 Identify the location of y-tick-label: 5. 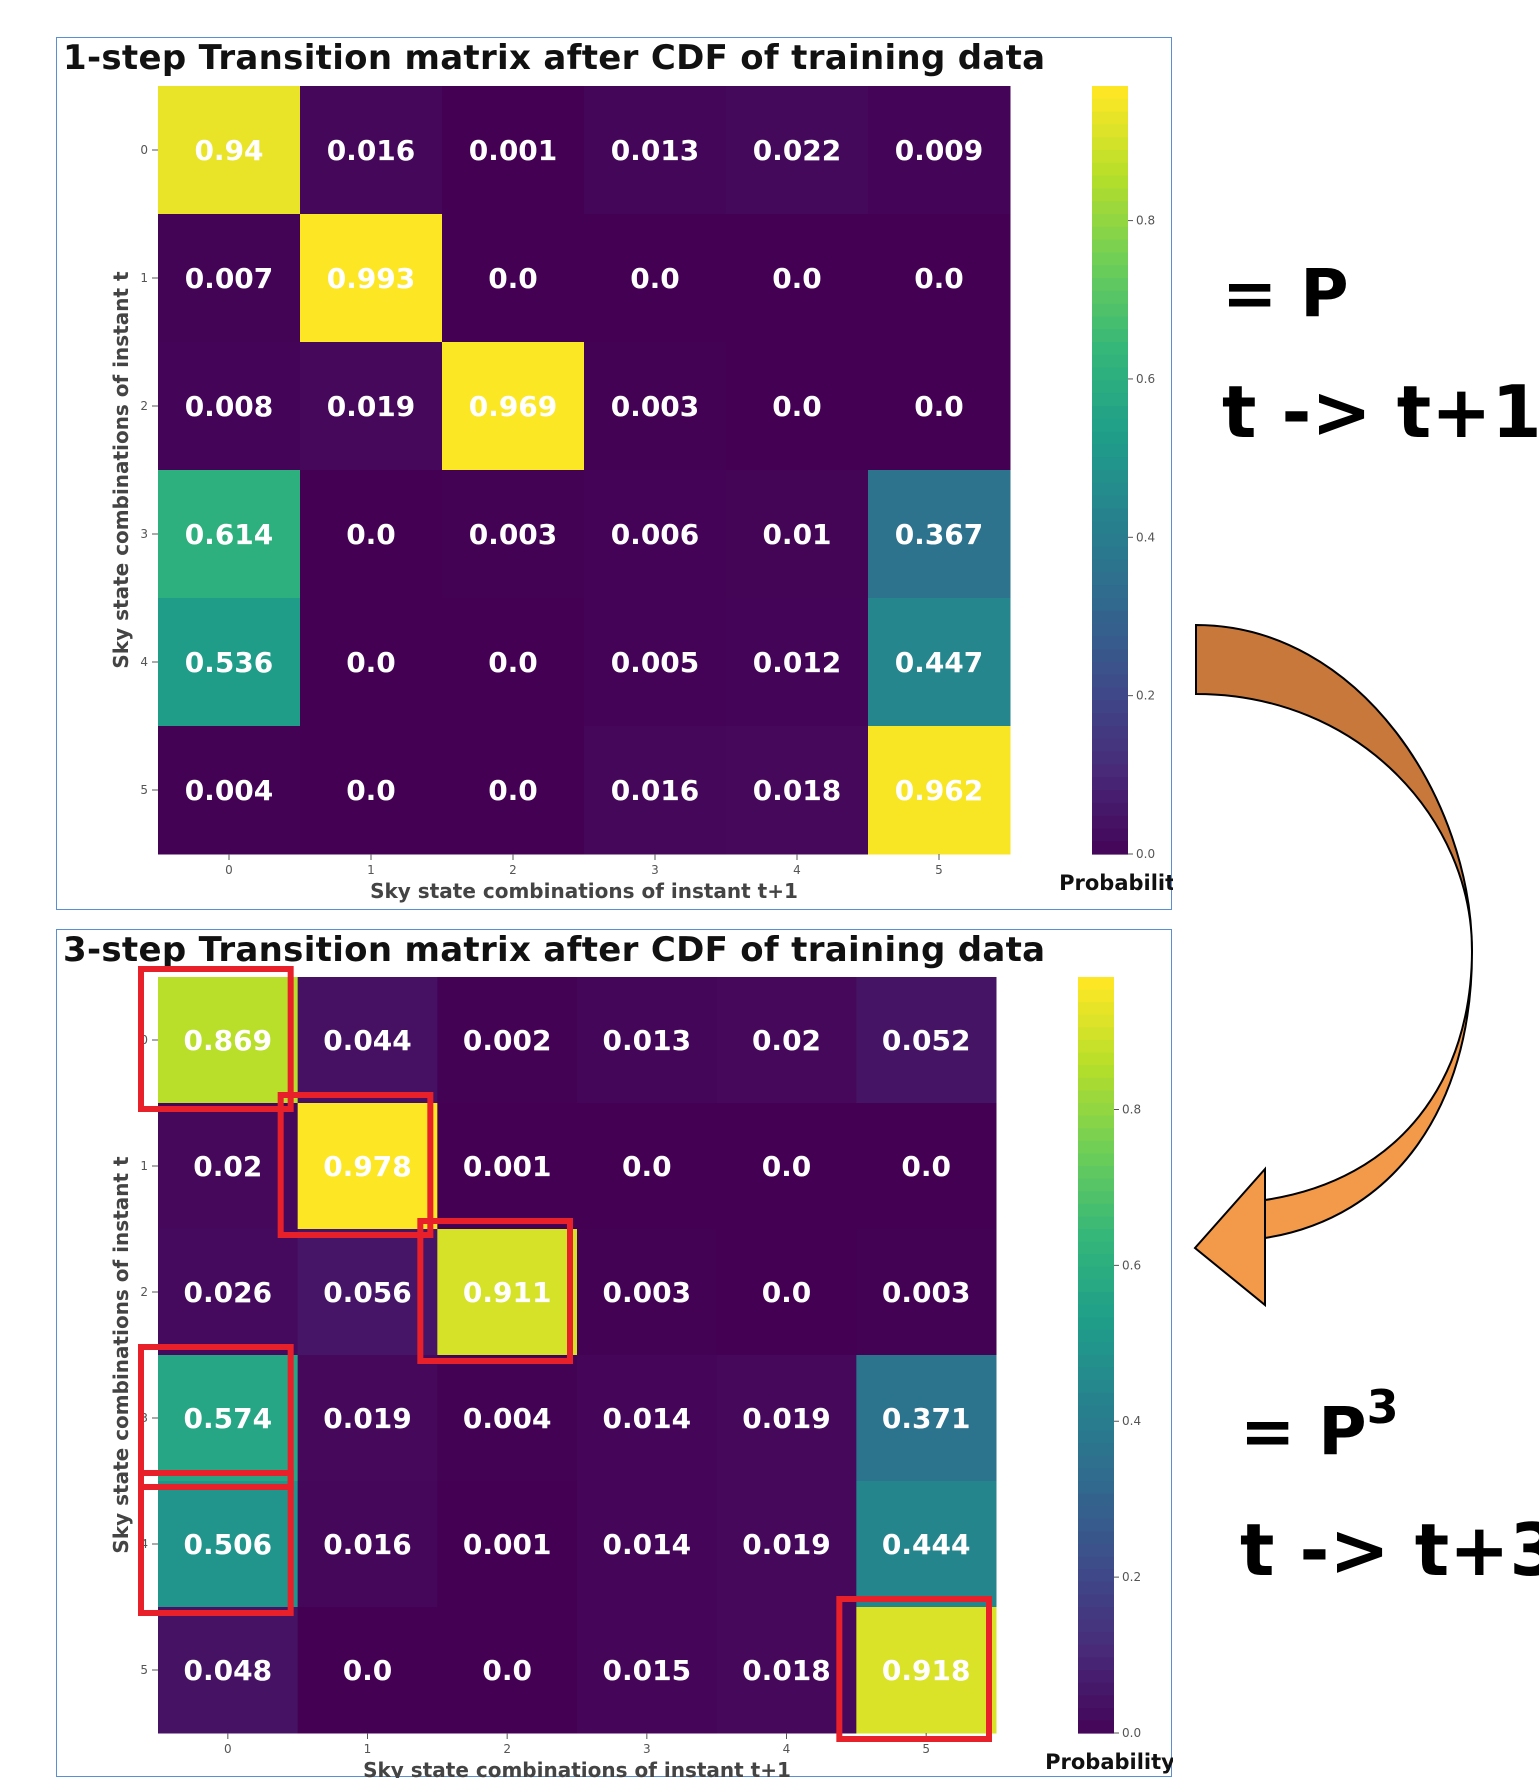
(144, 790).